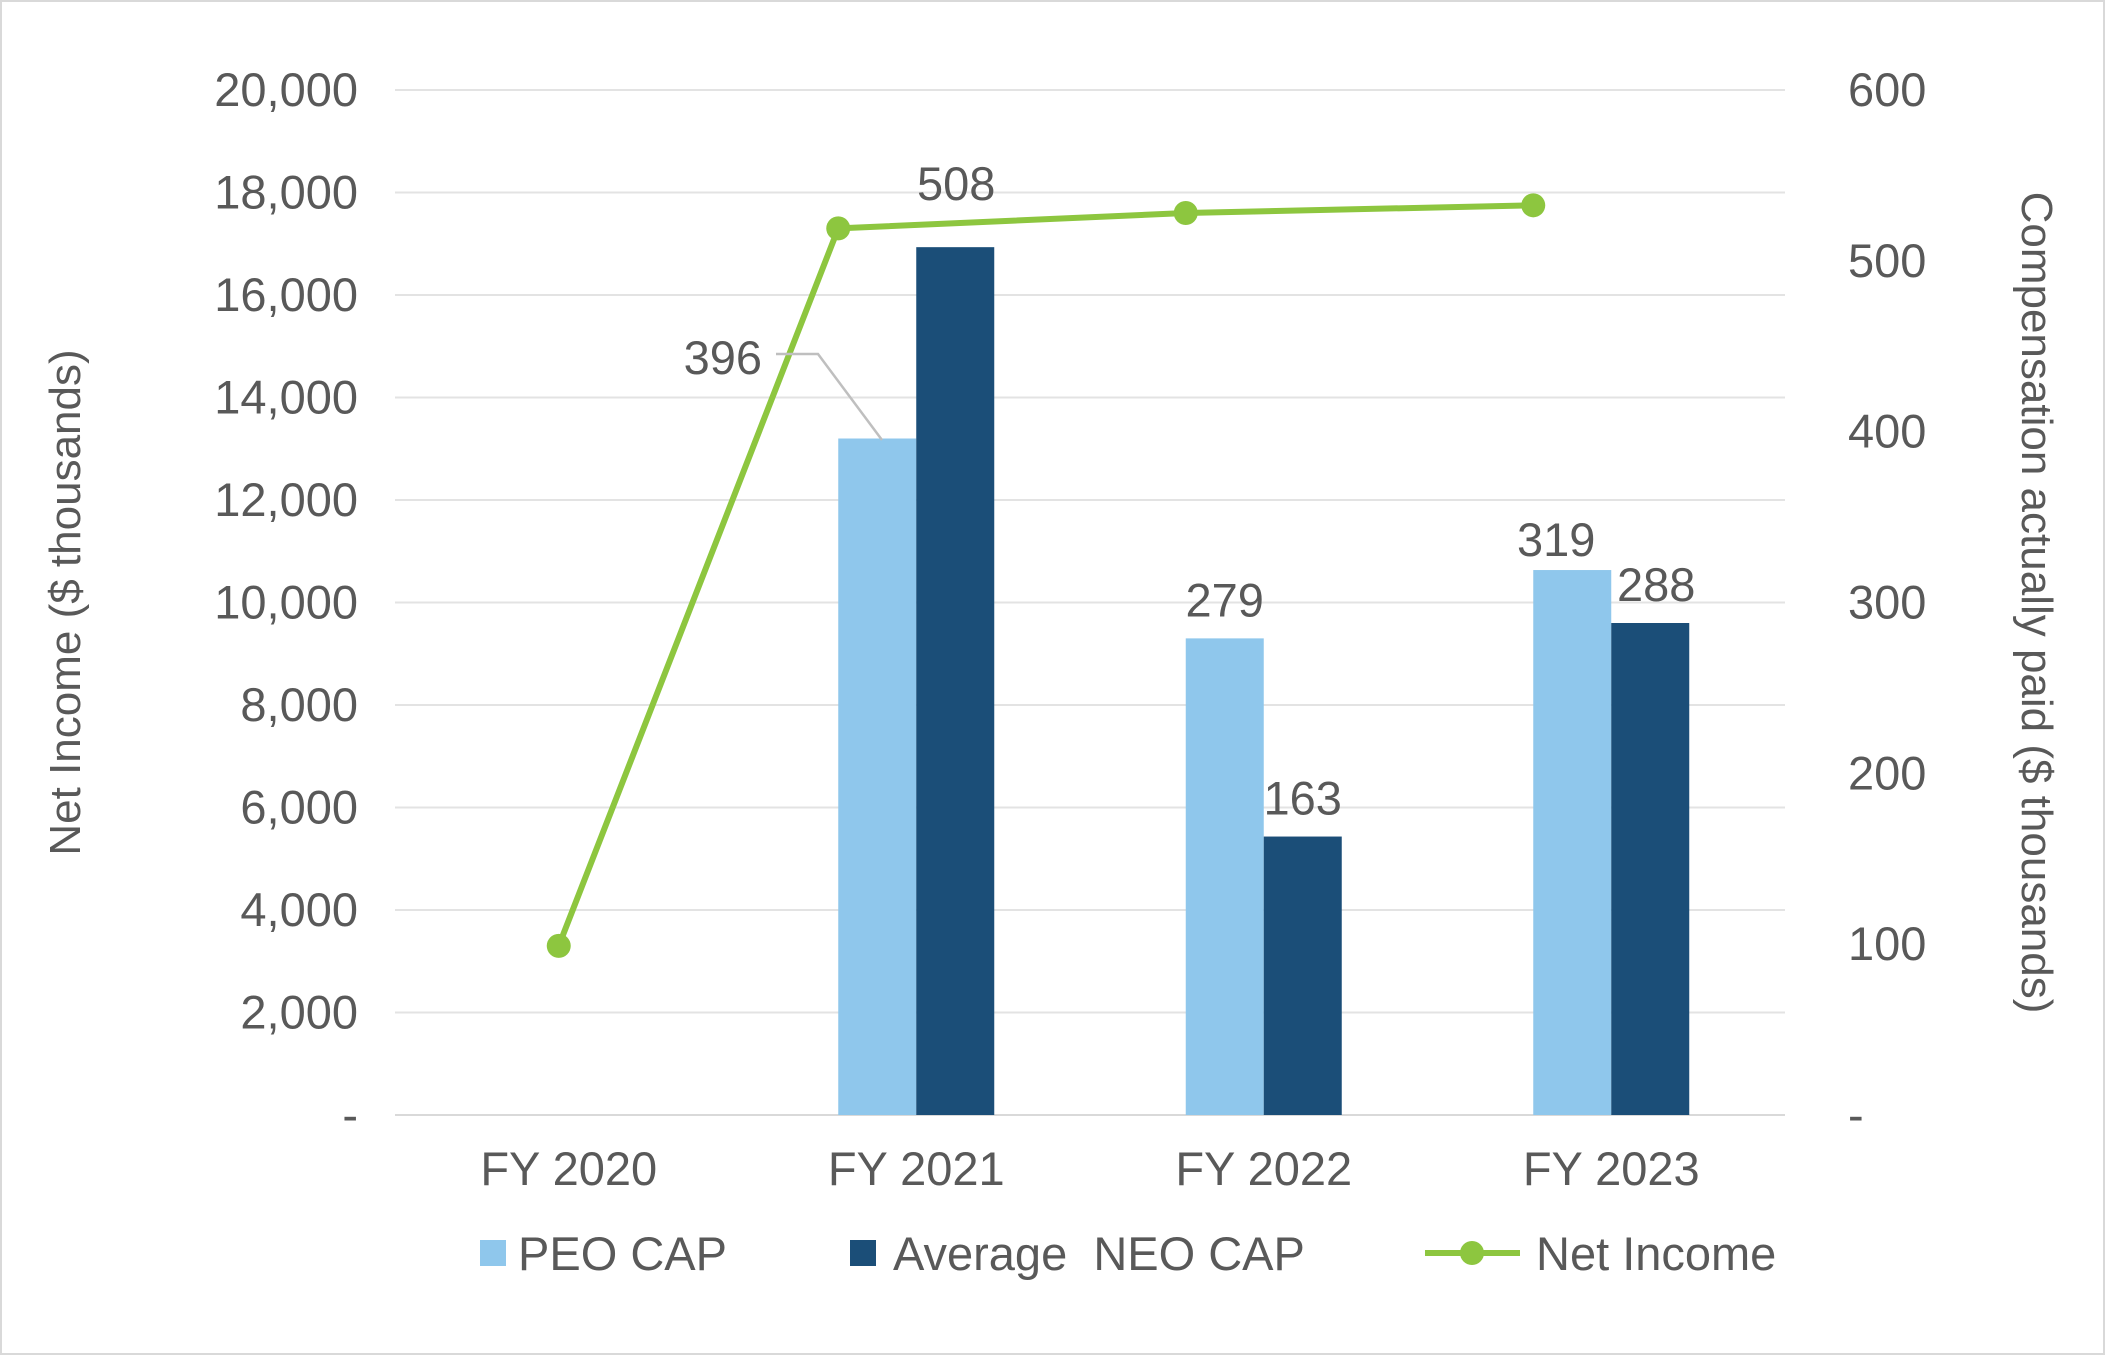 Image resolution: width=2105 pixels, height=1355 pixels. What do you see at coordinates (1887, 260) in the screenshot?
I see `y-right-tick-label: 500` at bounding box center [1887, 260].